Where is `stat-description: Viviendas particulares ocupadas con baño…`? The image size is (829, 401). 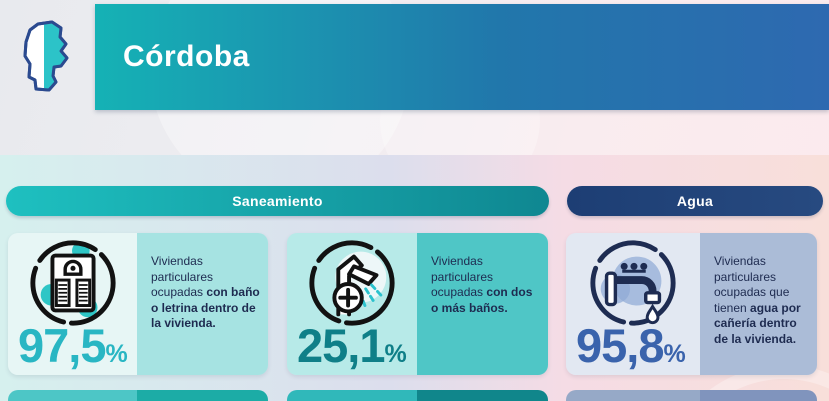
stat-description: Viviendas particulares ocupadas con baño… is located at coordinates (205, 292).